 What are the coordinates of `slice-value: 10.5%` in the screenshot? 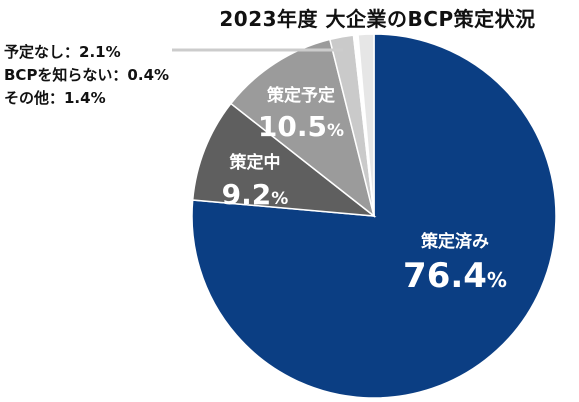 It's located at (301, 126).